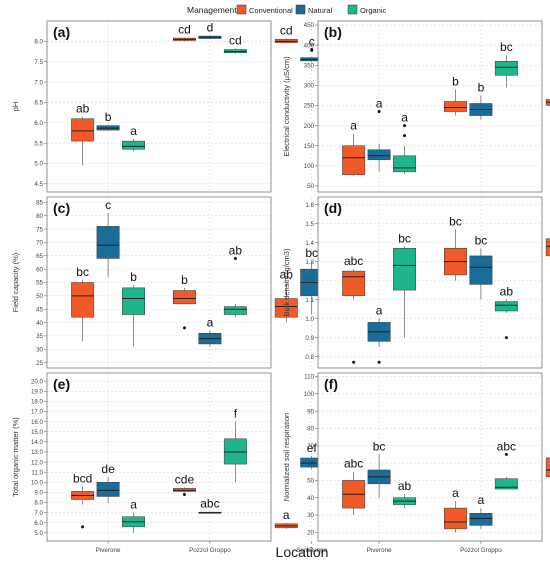 Image resolution: width=550 pixels, height=569 pixels. I want to click on box-organic: cd, so click(235, 43).